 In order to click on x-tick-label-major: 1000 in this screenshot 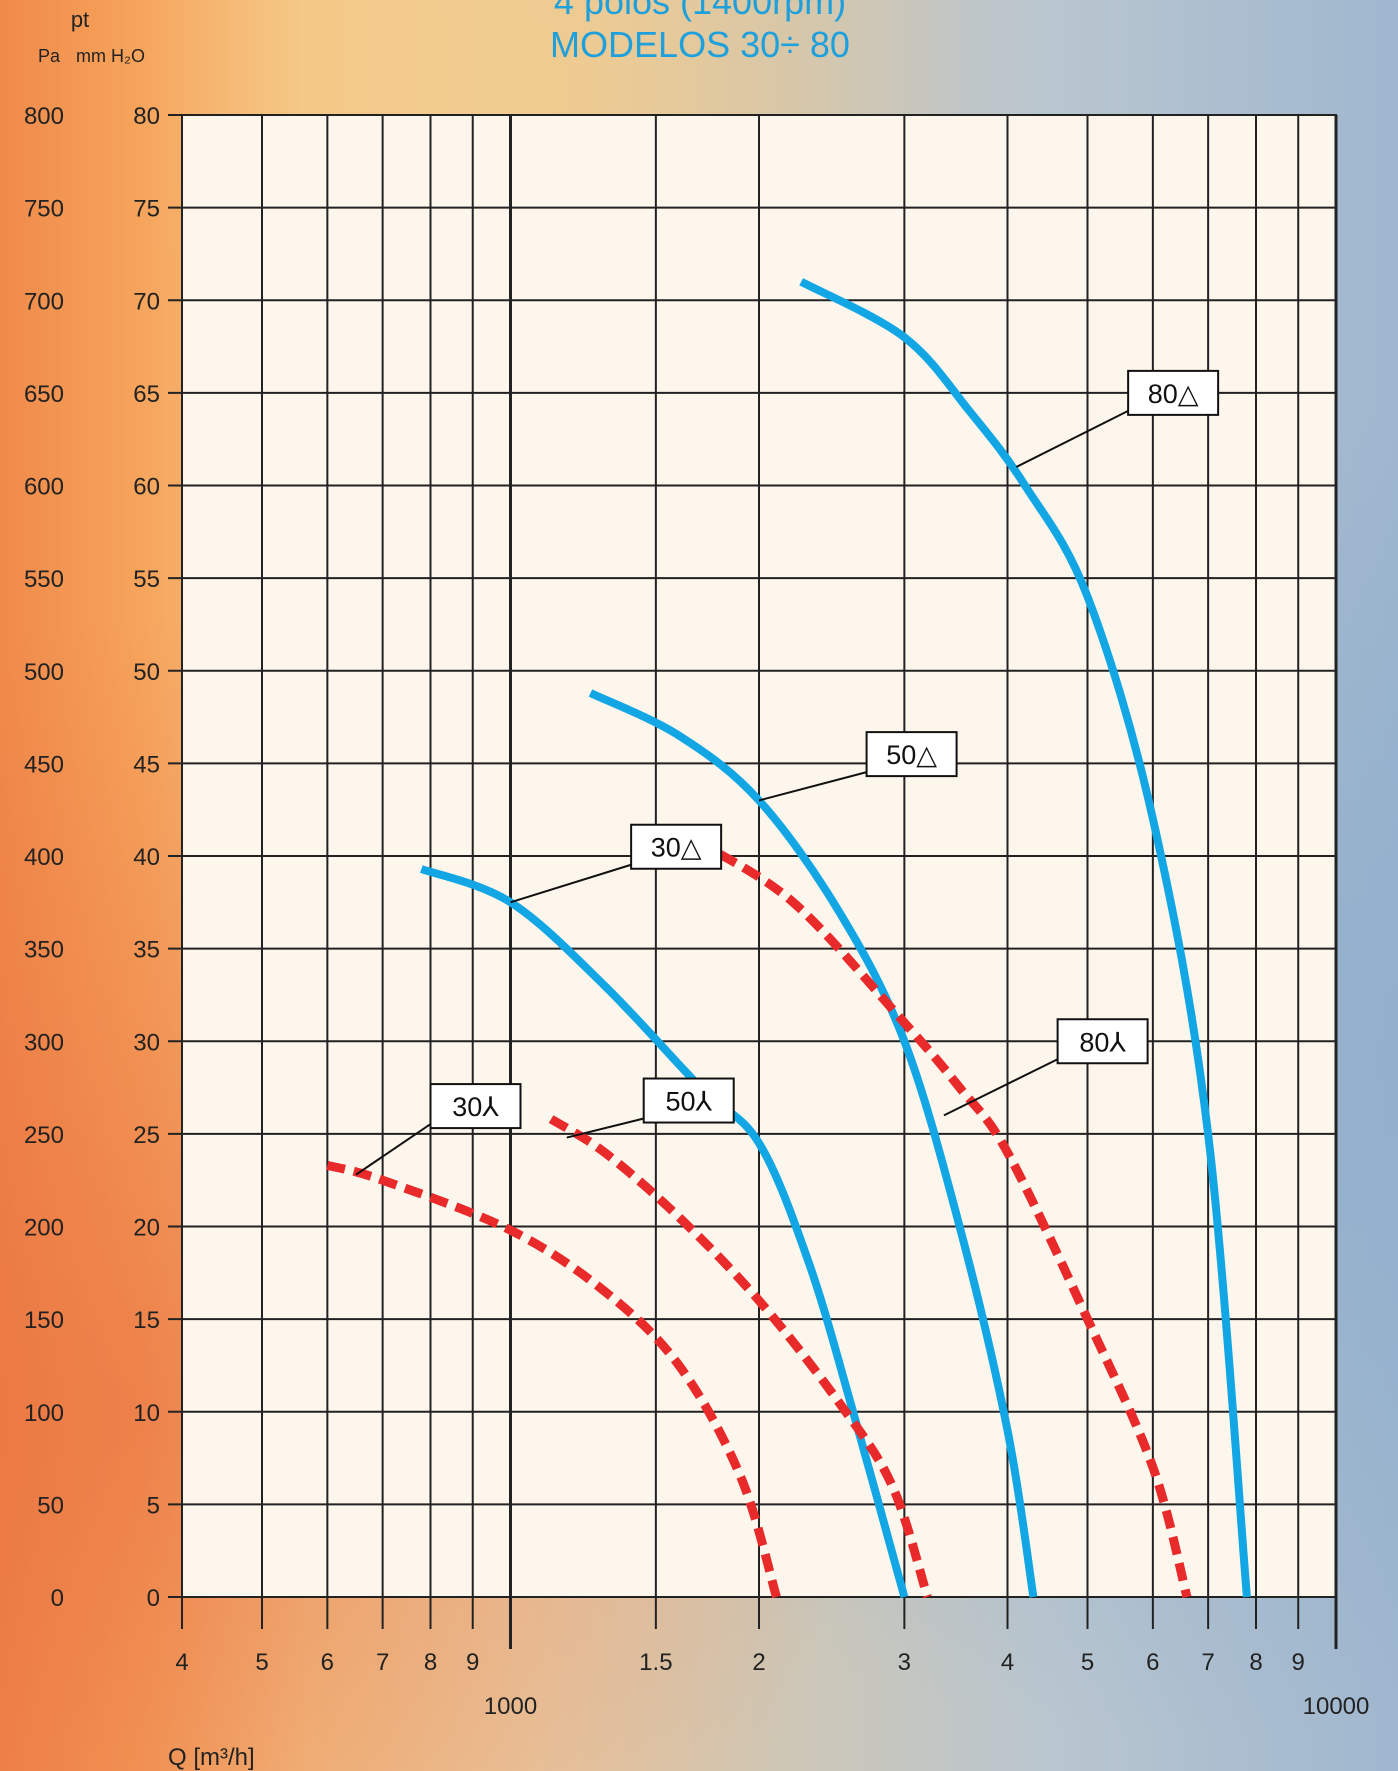, I will do `click(510, 1706)`.